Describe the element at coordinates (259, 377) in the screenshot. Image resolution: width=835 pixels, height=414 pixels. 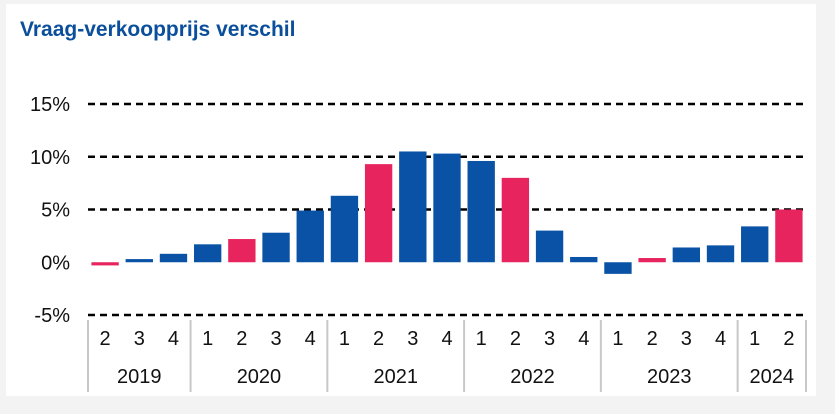
I see `year-label: 2020` at that location.